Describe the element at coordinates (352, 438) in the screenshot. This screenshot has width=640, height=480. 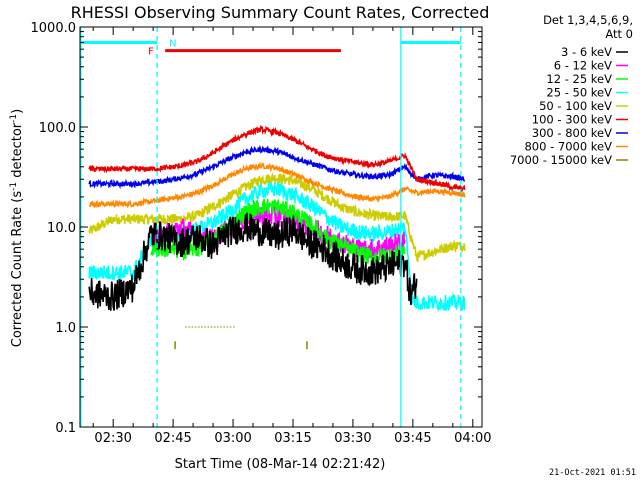
I see `x-tick-label: 03:30` at that location.